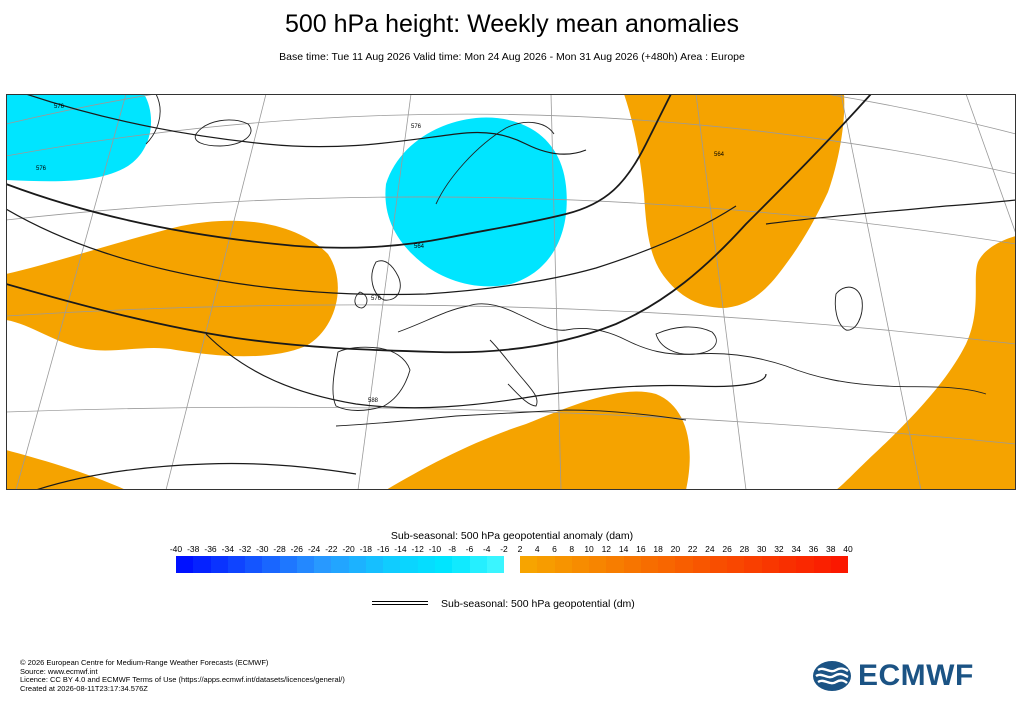  I want to click on contour-g, so click(196, 476).